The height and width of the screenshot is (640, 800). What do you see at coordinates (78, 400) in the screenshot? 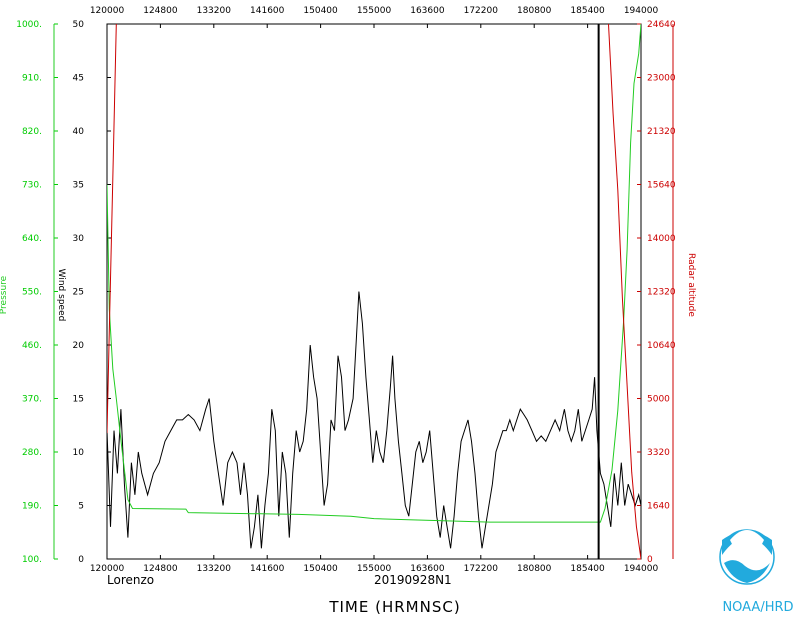
I see `wind-tick-label: 15` at bounding box center [78, 400].